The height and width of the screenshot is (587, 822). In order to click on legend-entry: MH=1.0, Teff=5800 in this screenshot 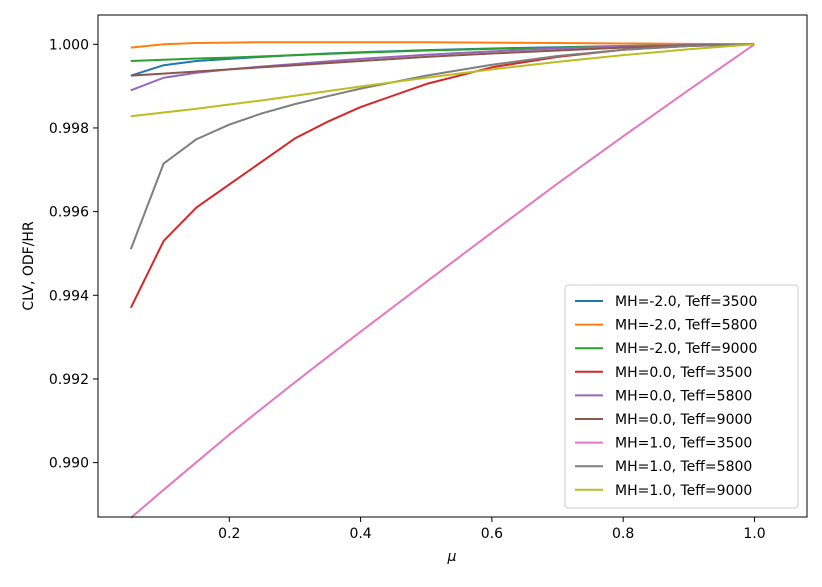, I will do `click(683, 467)`.